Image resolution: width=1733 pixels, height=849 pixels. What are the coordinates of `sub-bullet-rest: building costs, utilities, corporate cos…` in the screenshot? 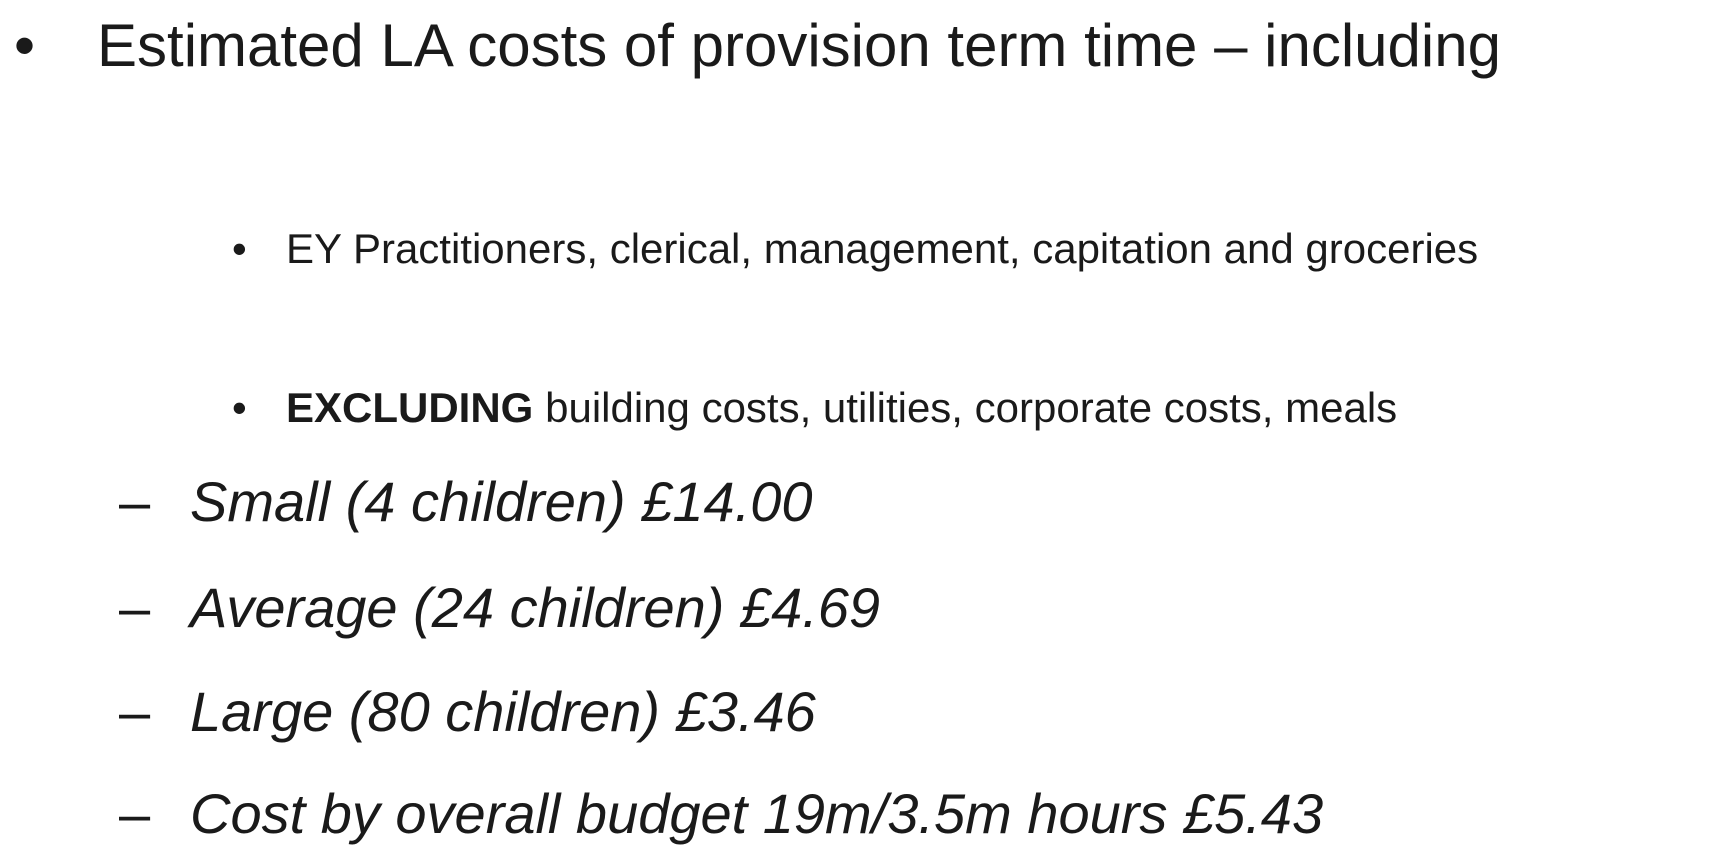 It's located at (971, 407).